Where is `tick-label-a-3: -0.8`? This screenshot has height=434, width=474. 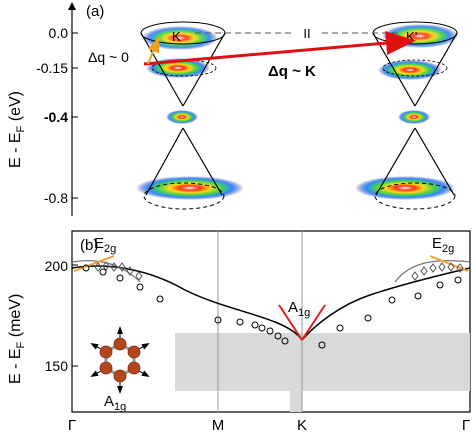
tick-label-a-3: -0.8 is located at coordinates (56, 198).